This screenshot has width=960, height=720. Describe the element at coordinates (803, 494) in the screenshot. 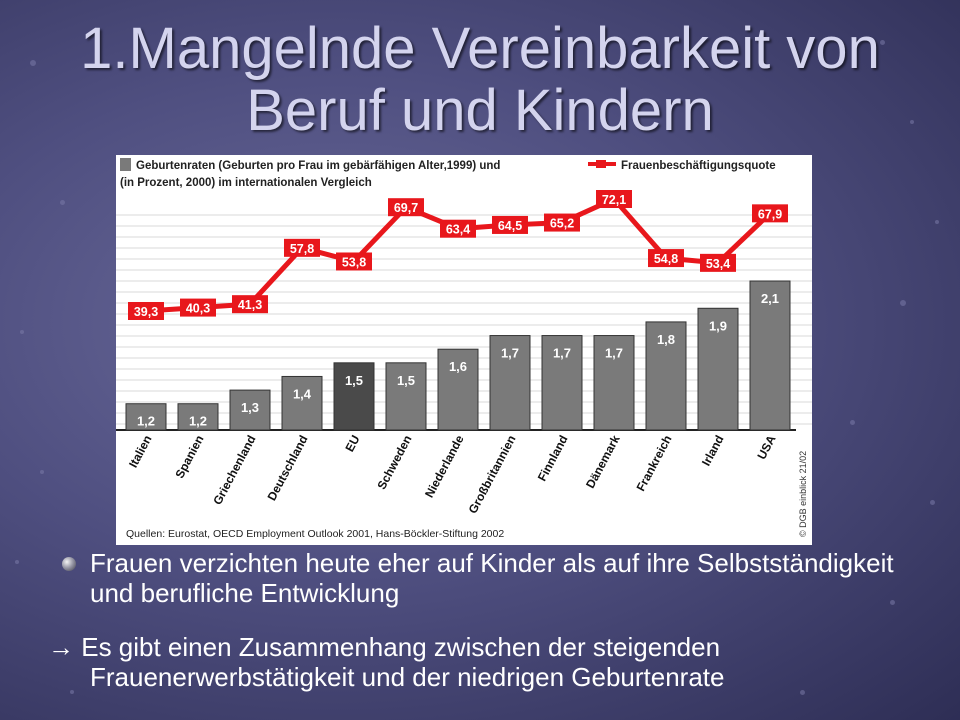

I see `chart-credit: © DGB einblick 21/02` at that location.